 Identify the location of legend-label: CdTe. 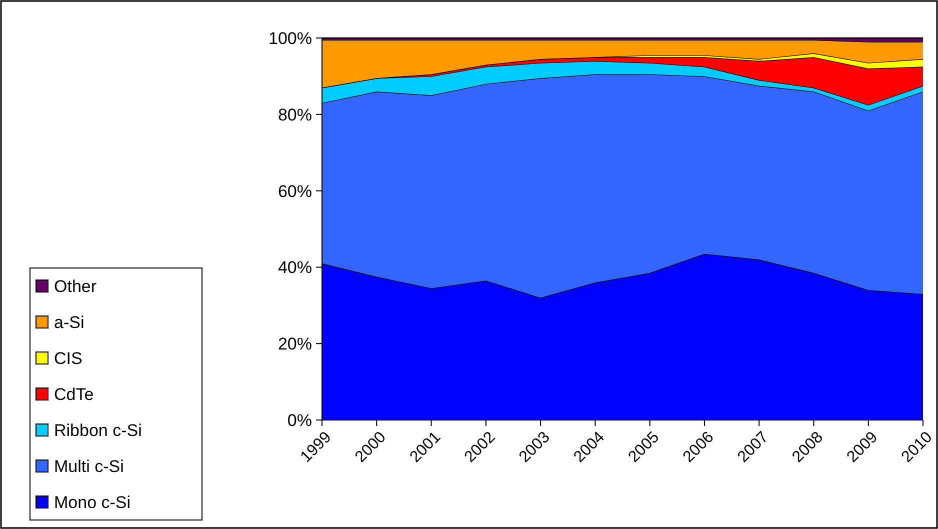
(74, 394).